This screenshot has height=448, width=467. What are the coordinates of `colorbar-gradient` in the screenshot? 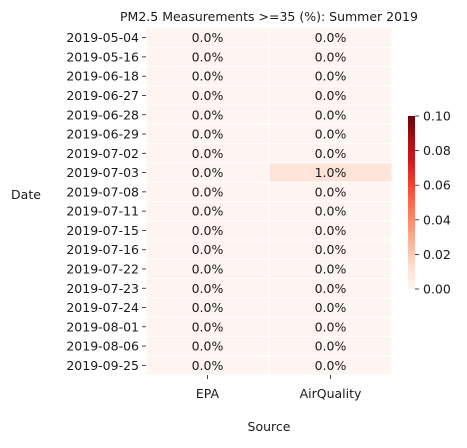 It's located at (411, 202).